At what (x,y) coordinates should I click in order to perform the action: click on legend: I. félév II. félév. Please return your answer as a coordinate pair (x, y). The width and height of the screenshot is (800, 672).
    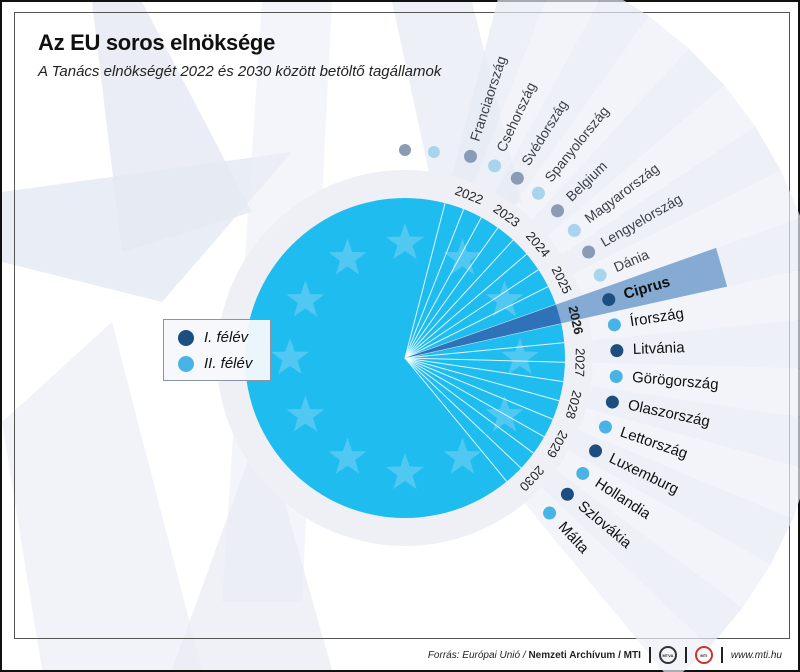
    Looking at the image, I should click on (217, 350).